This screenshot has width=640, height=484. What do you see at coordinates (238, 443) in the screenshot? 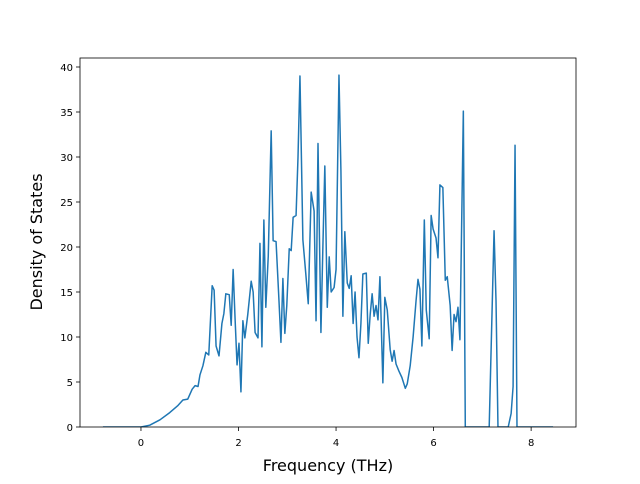
I see `x-tick-label: 2` at bounding box center [238, 443].